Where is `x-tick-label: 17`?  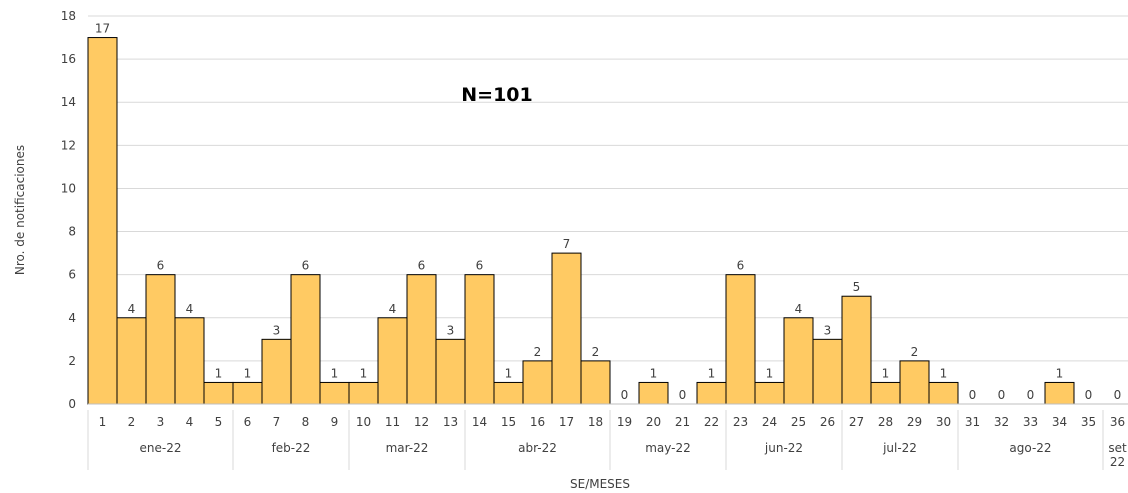
x-tick-label: 17 is located at coordinates (566, 422).